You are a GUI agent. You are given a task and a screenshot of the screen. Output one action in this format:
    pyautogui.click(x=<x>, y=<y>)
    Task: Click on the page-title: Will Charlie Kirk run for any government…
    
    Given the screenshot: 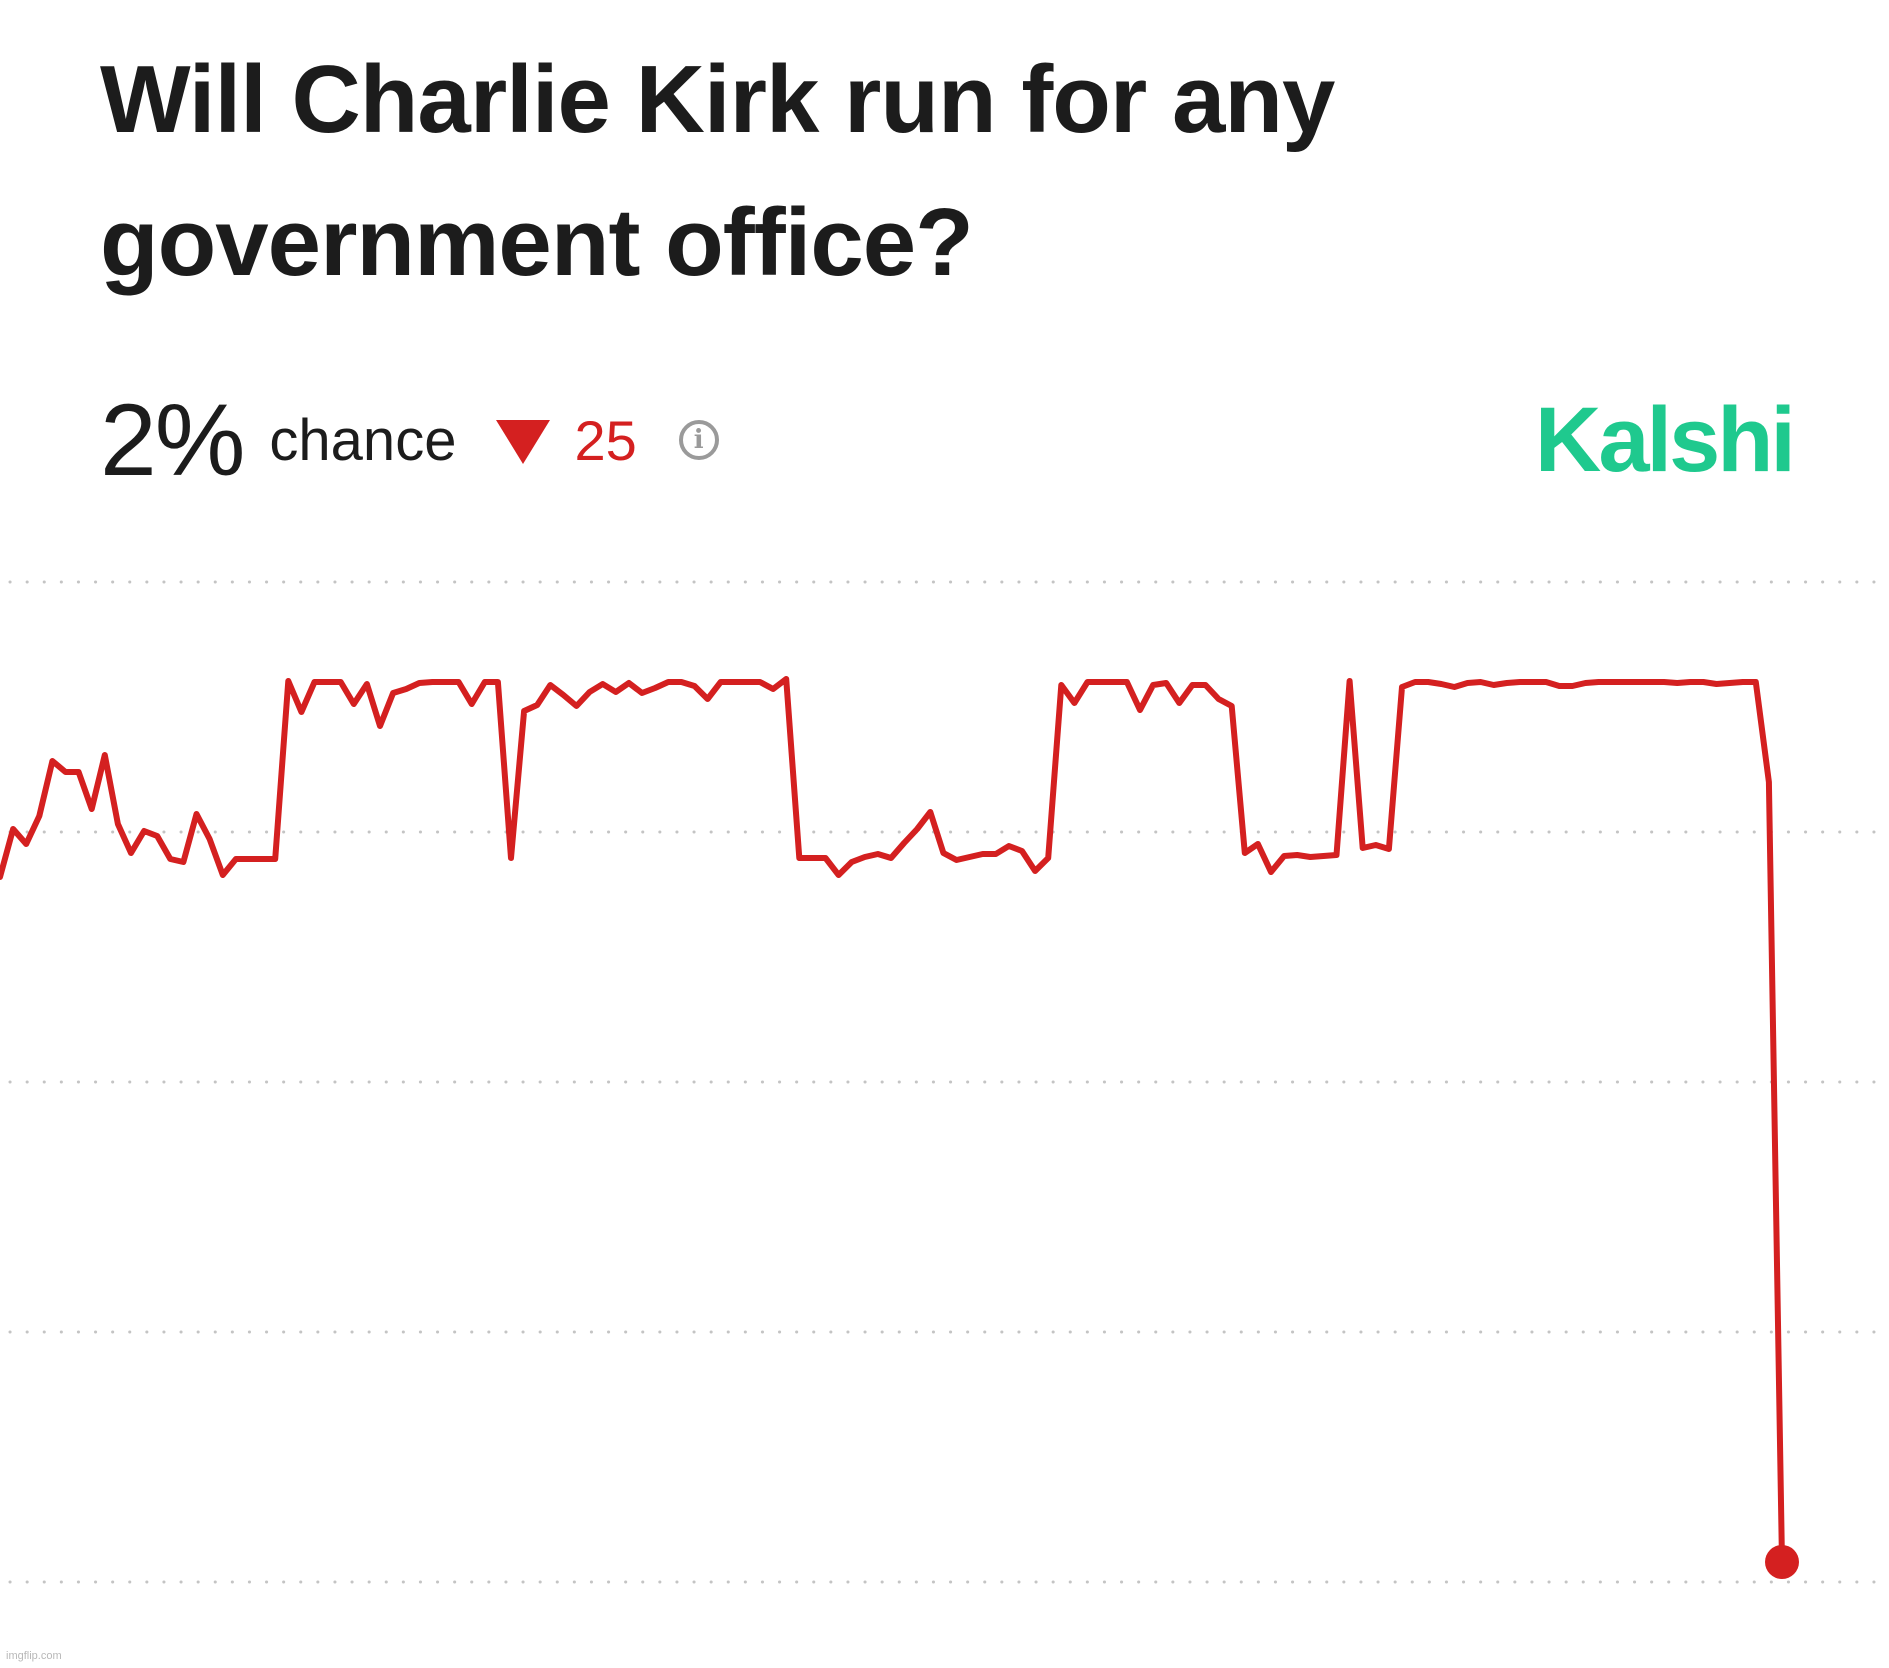 What is the action you would take?
    pyautogui.click(x=717, y=171)
    